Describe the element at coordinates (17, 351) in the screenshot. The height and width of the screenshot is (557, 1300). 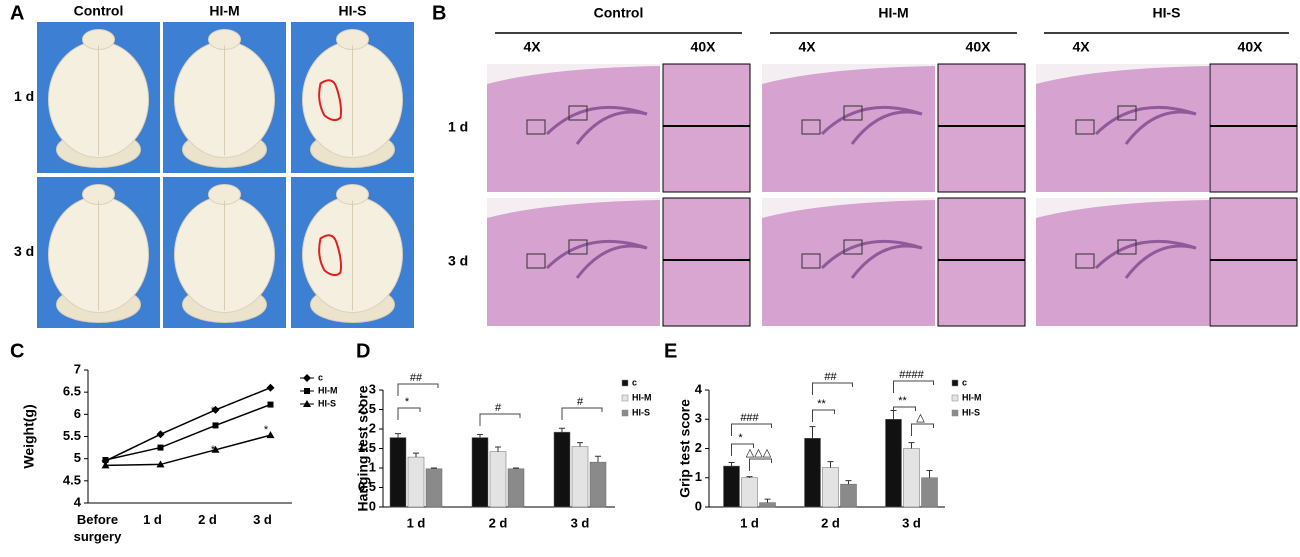
I see `panel-label: C` at that location.